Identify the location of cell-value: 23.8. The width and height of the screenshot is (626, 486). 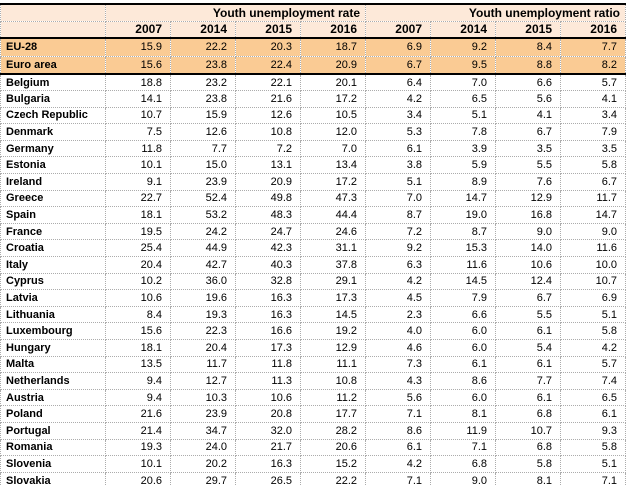
(203, 65).